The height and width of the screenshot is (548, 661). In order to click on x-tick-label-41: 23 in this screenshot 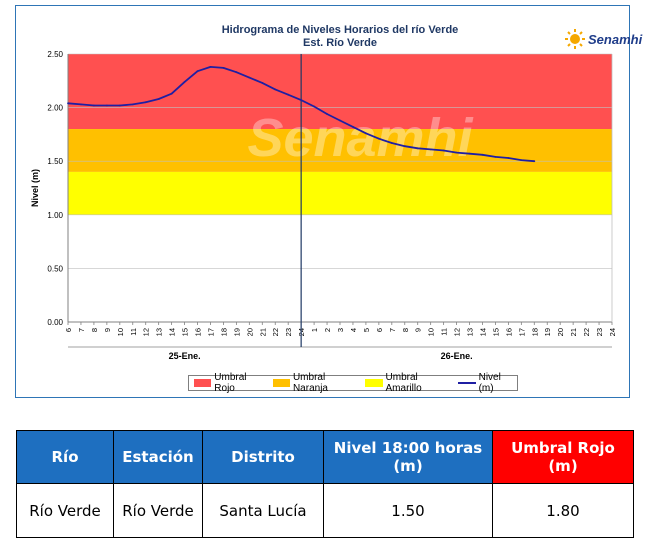, I will do `click(599, 332)`.